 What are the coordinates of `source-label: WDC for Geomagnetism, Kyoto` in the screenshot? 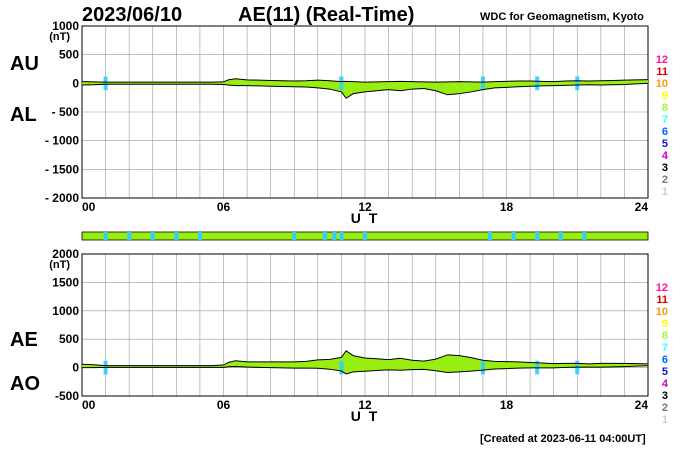 It's located at (562, 17).